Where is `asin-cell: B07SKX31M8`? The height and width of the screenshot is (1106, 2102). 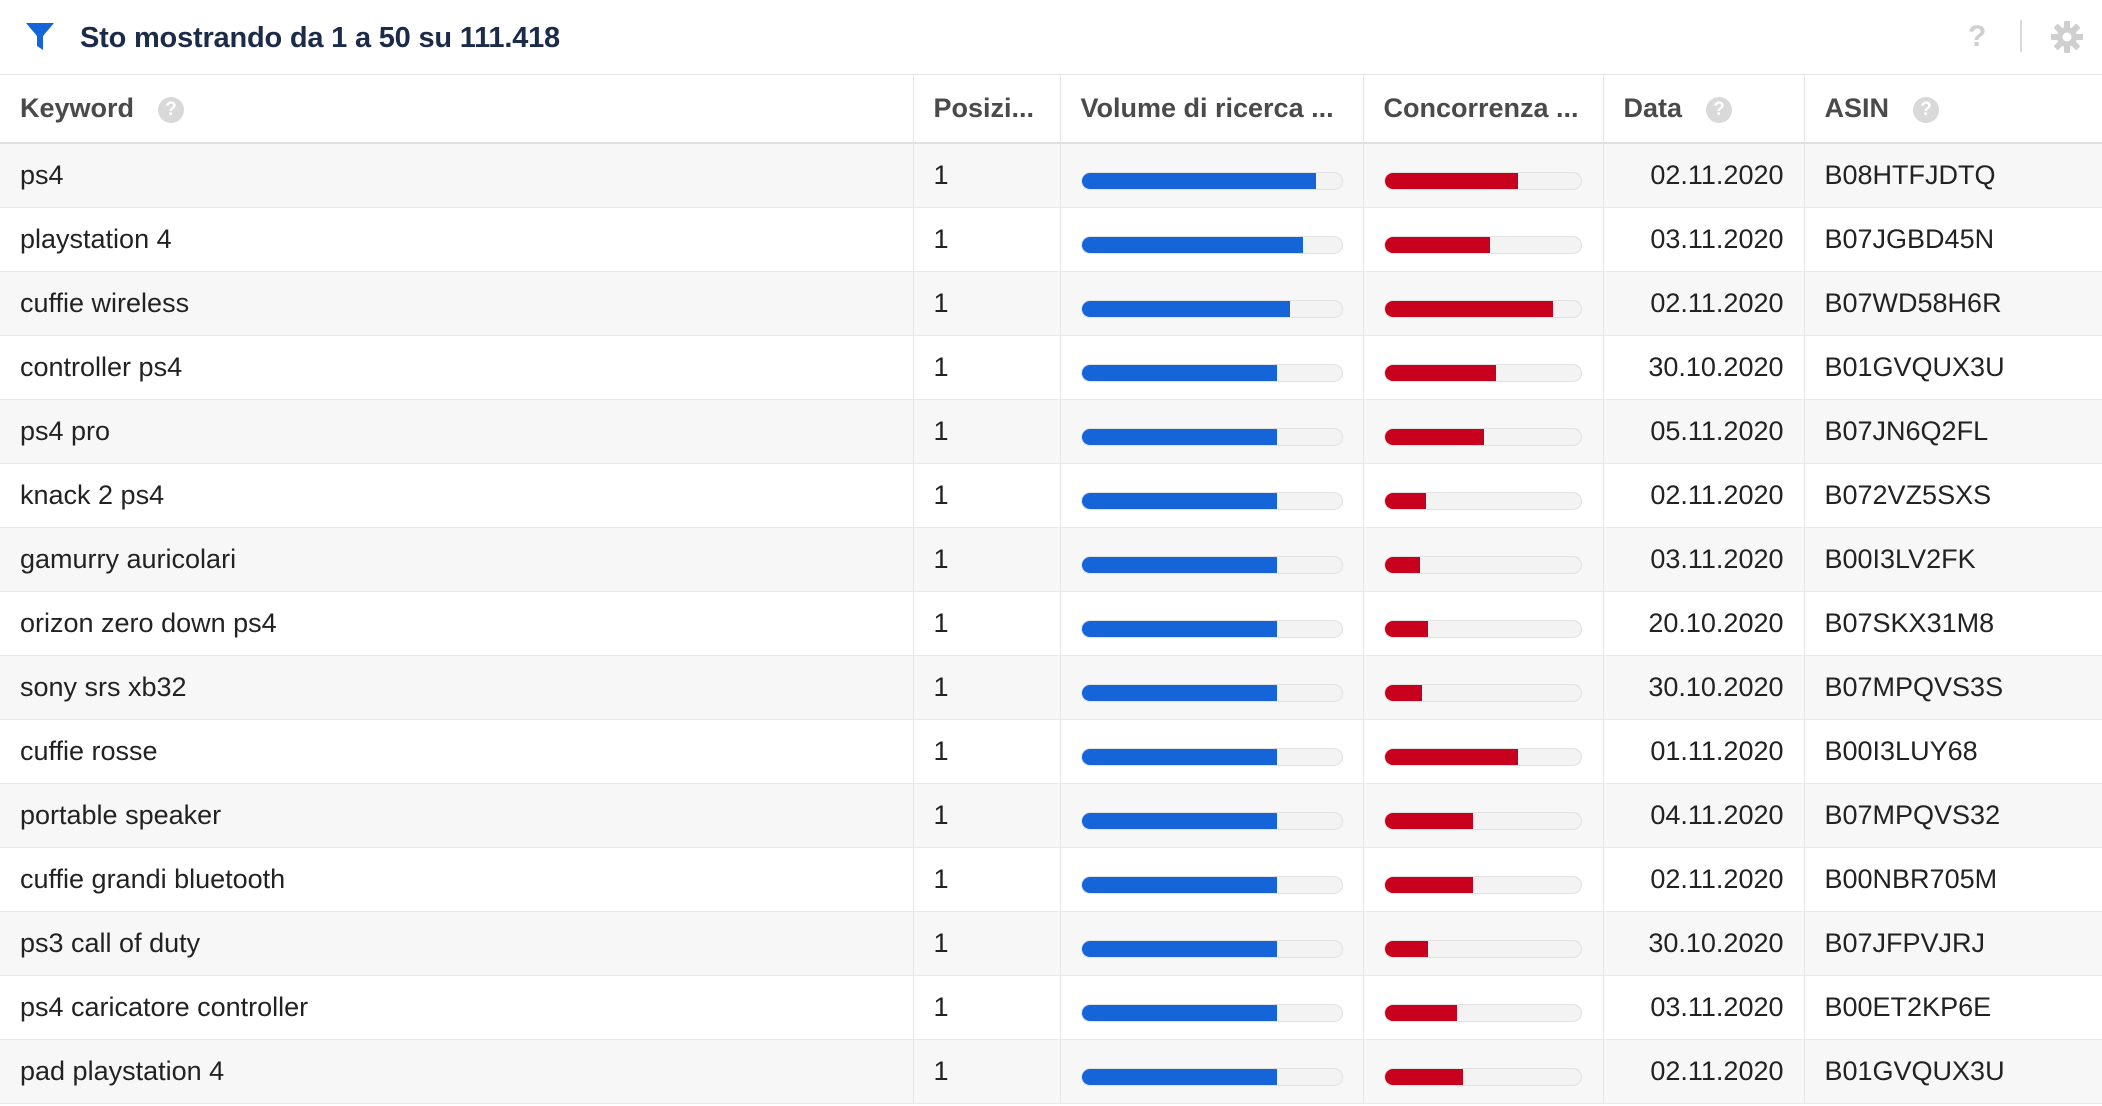
asin-cell: B07SKX31M8 is located at coordinates (1953, 623).